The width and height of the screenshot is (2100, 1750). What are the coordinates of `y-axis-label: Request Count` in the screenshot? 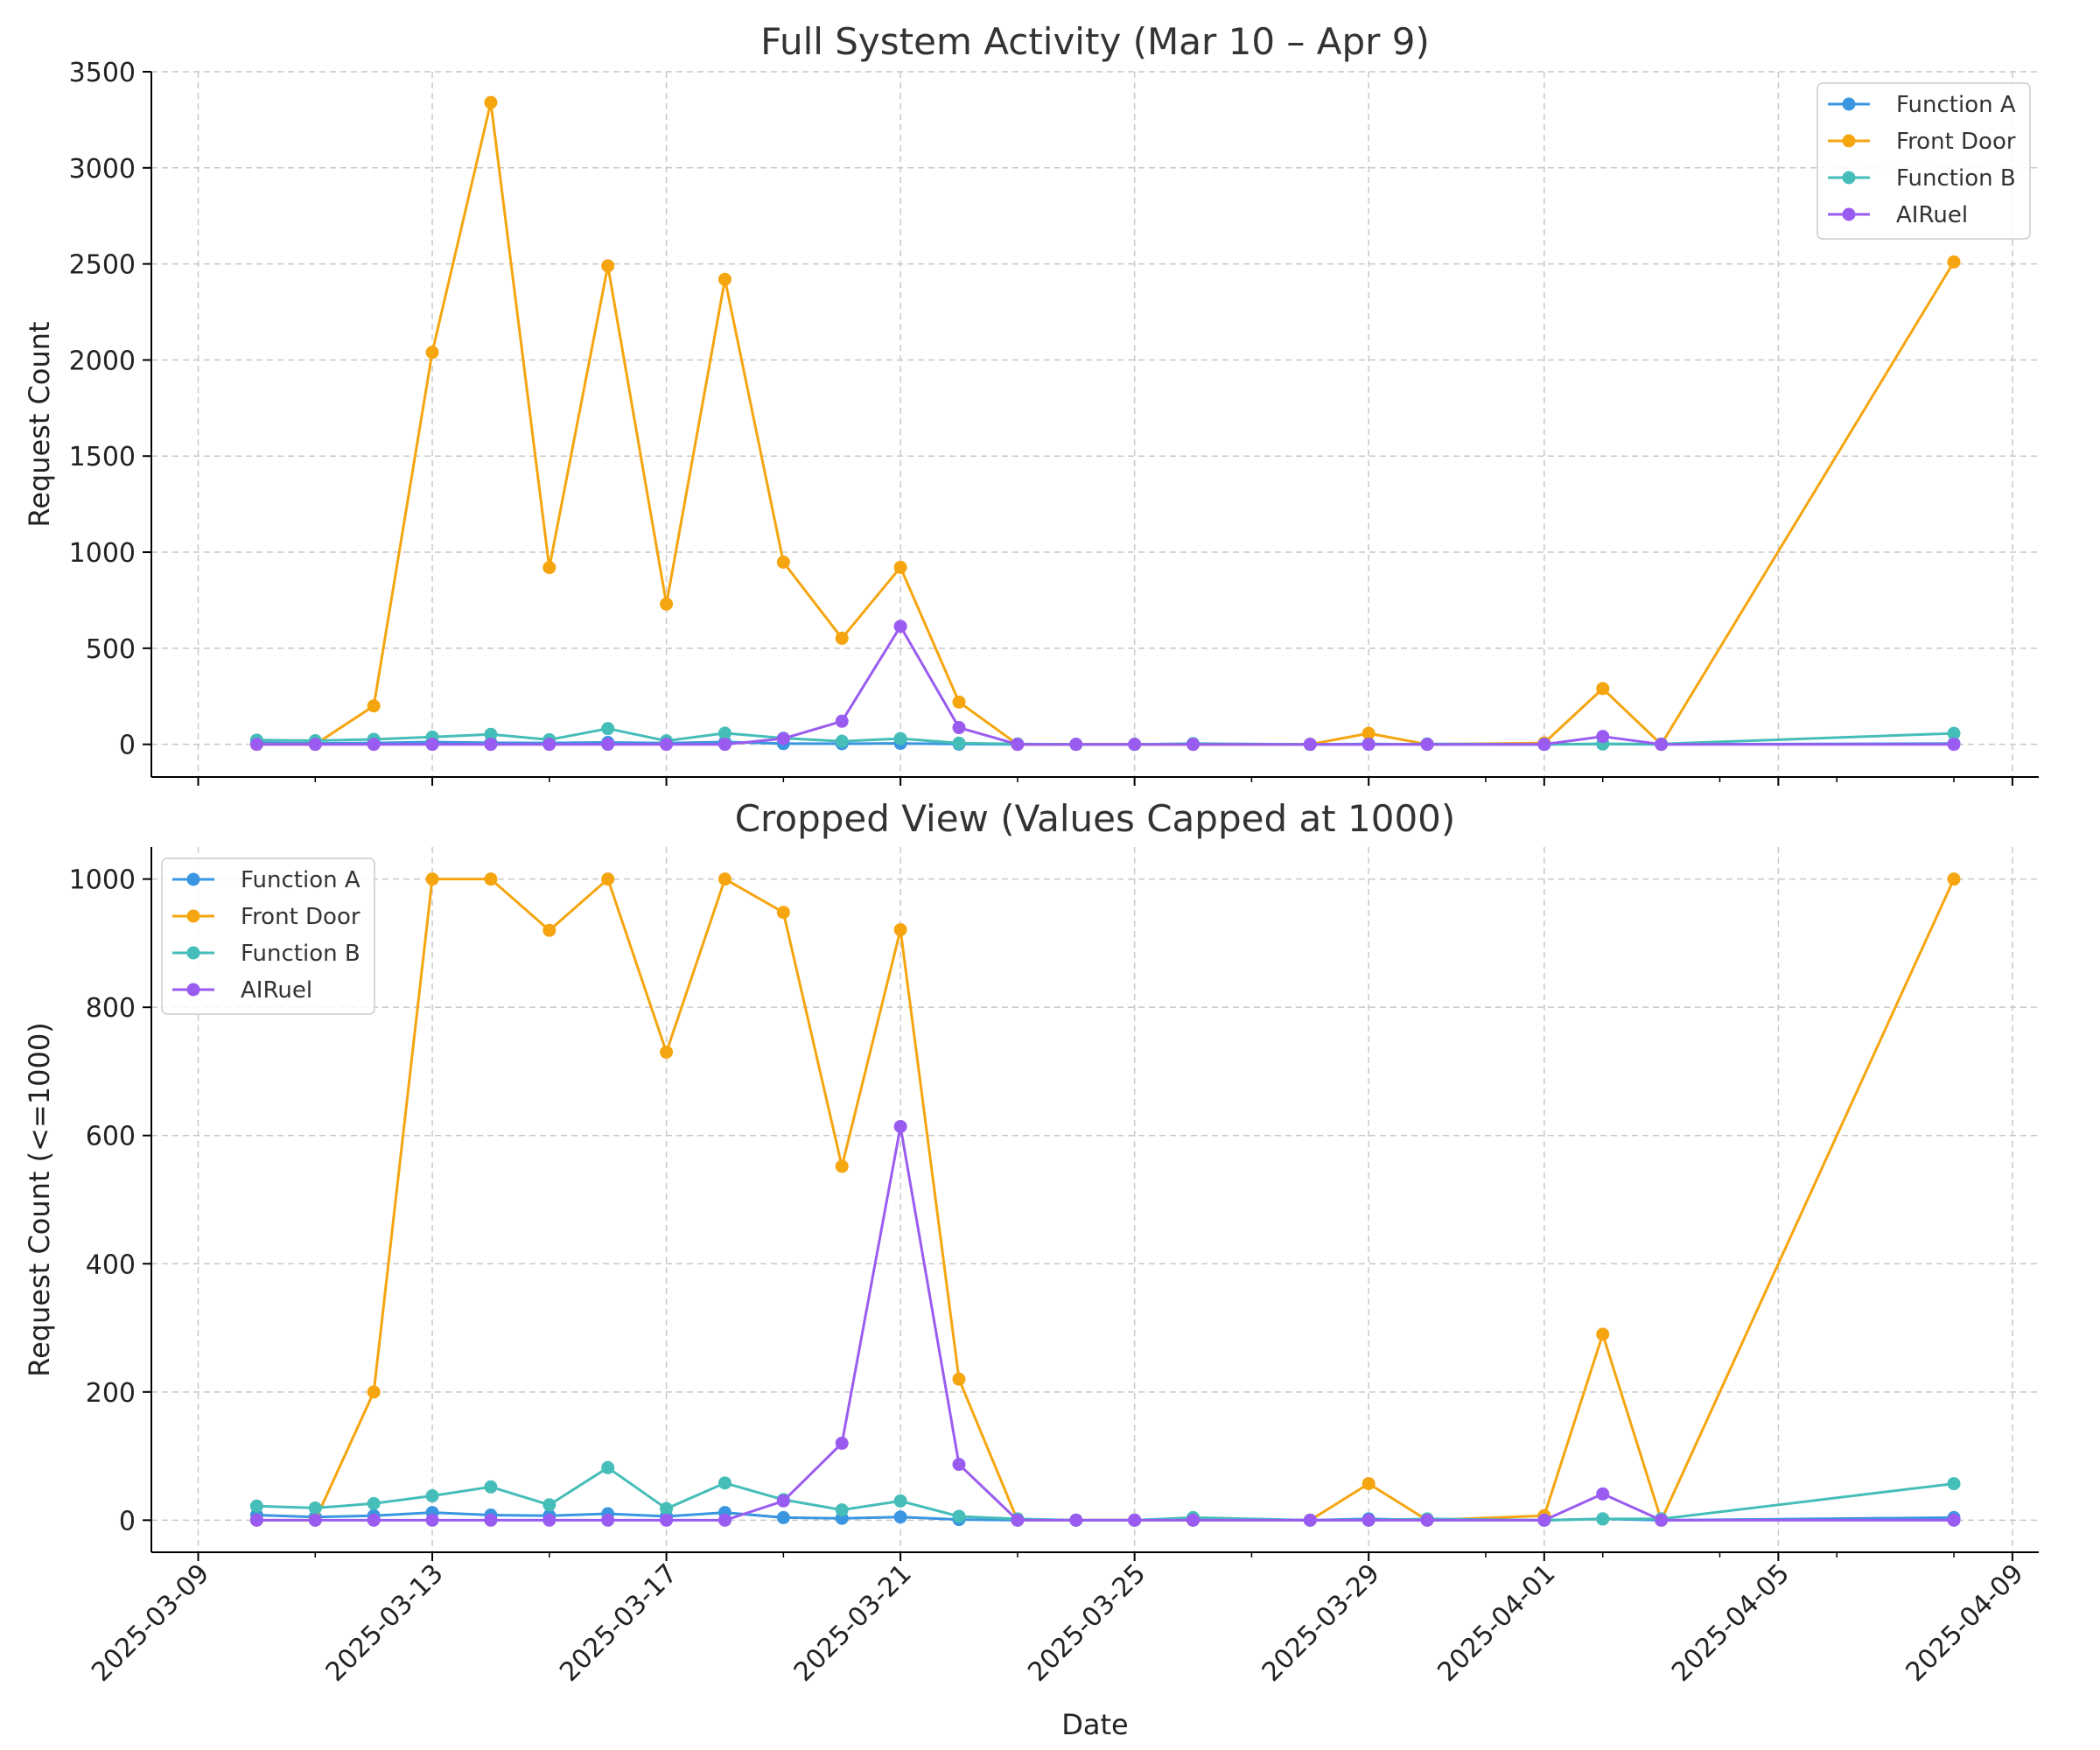 It's located at (39, 424).